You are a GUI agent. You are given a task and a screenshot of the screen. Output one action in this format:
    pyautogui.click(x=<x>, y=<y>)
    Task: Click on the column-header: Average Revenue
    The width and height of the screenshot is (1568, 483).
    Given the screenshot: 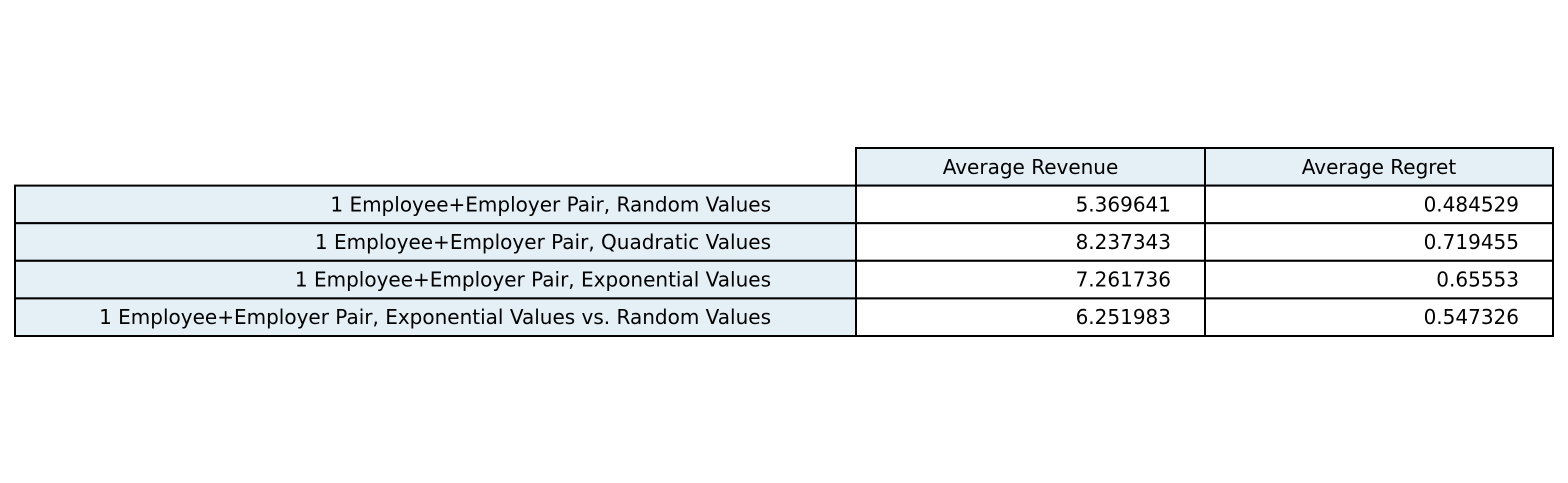 What is the action you would take?
    pyautogui.click(x=1031, y=167)
    